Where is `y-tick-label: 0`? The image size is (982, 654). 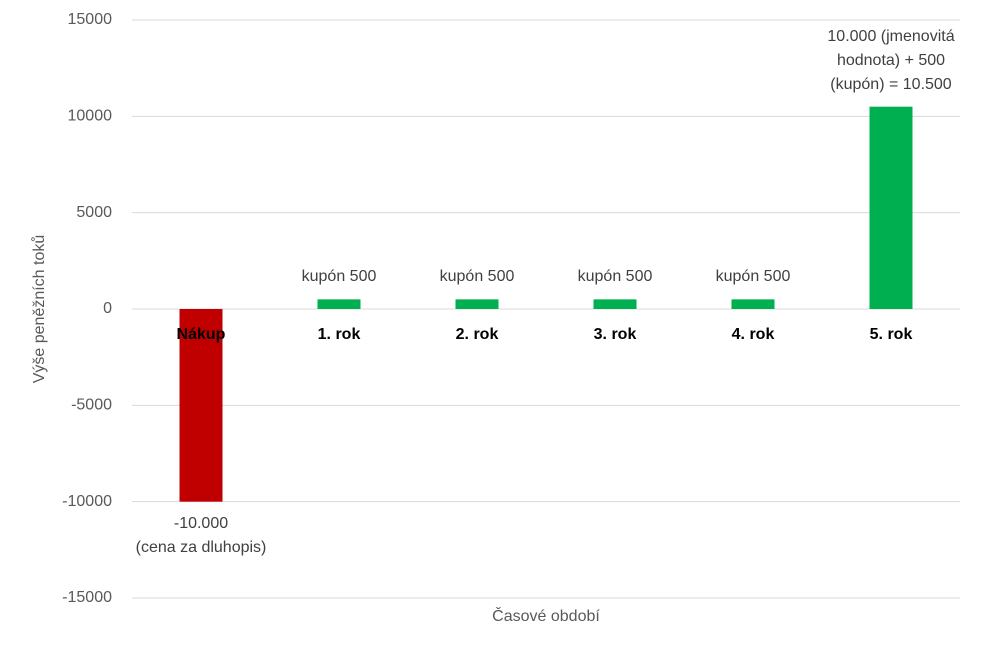 y-tick-label: 0 is located at coordinates (107, 308).